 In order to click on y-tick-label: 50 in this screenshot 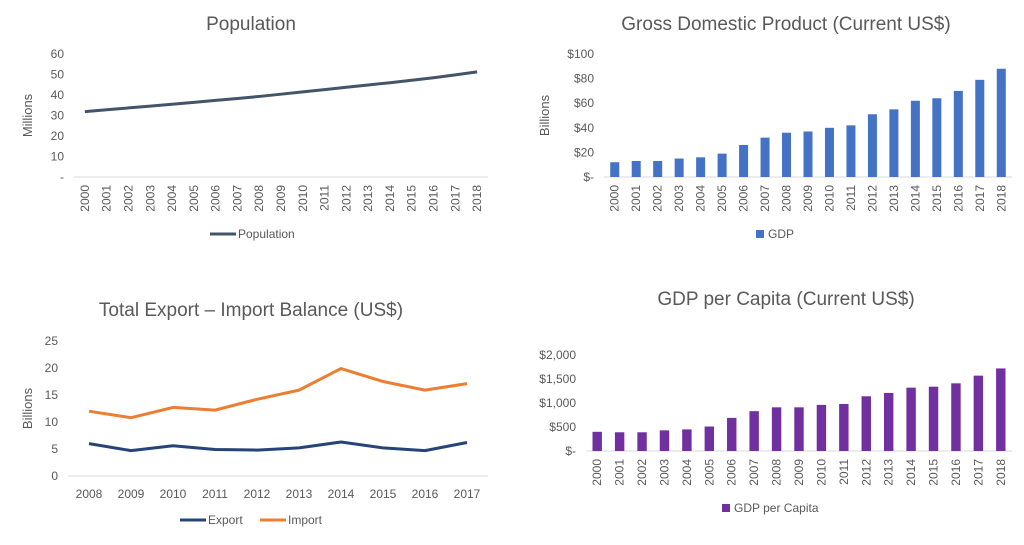, I will do `click(58, 75)`.